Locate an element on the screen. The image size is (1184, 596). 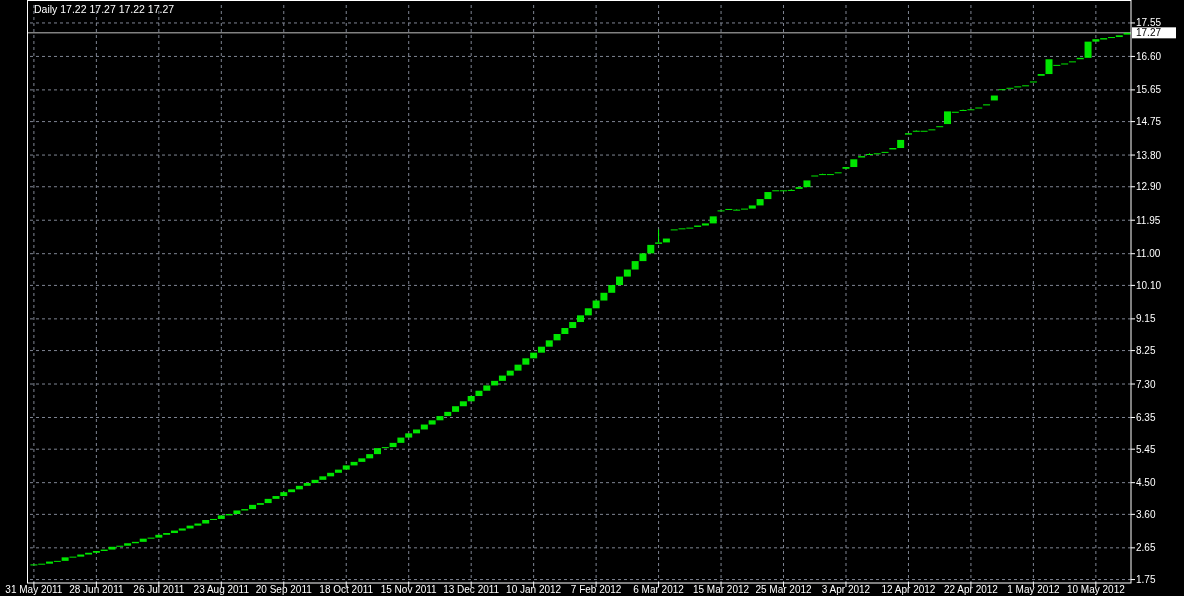
x-tick-label: 10 May 2012 is located at coordinates (1096, 589).